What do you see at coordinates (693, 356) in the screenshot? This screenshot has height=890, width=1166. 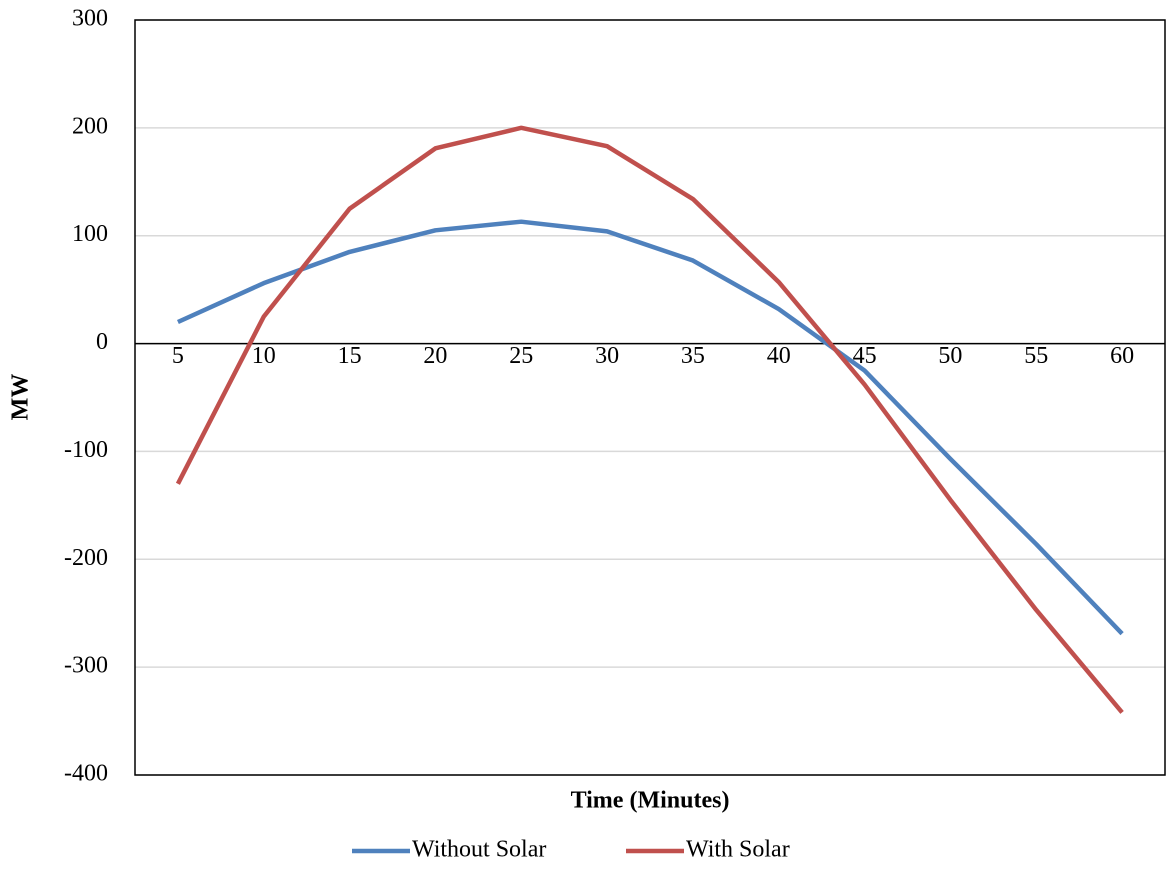 I see `x-tick-label: 35` at bounding box center [693, 356].